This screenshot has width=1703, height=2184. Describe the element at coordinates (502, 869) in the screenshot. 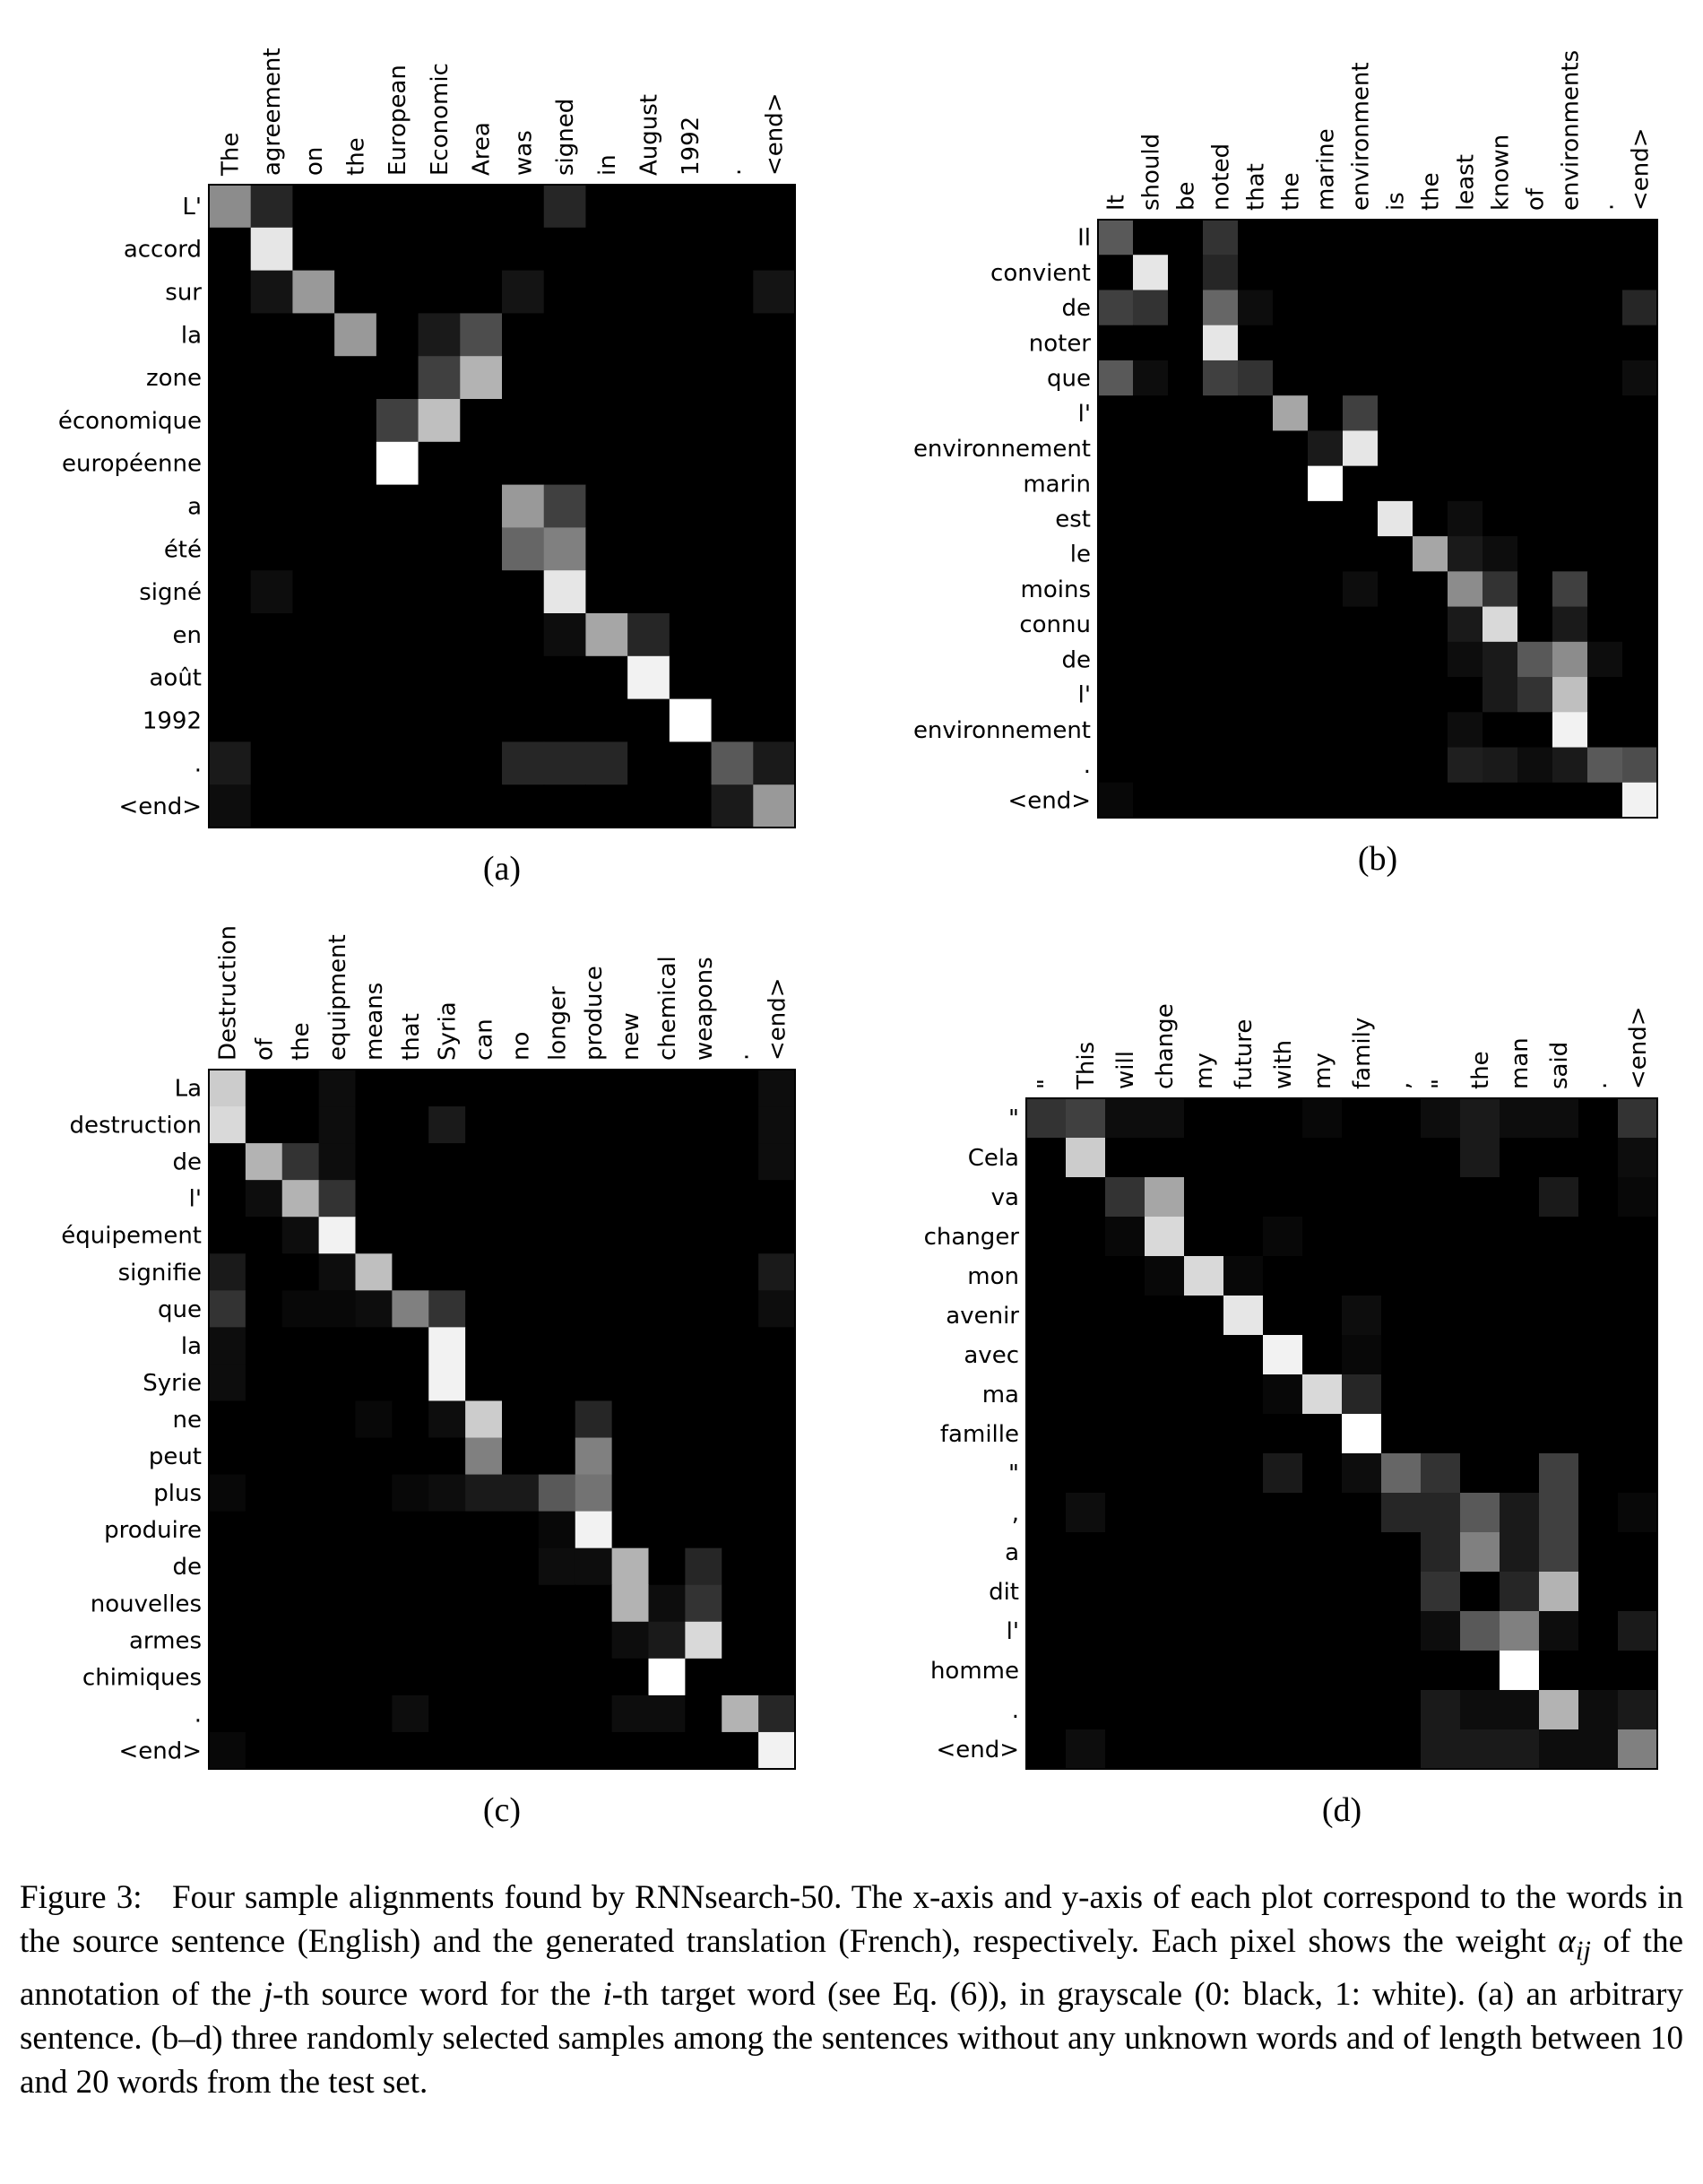

I see `panel-label: (a)` at that location.